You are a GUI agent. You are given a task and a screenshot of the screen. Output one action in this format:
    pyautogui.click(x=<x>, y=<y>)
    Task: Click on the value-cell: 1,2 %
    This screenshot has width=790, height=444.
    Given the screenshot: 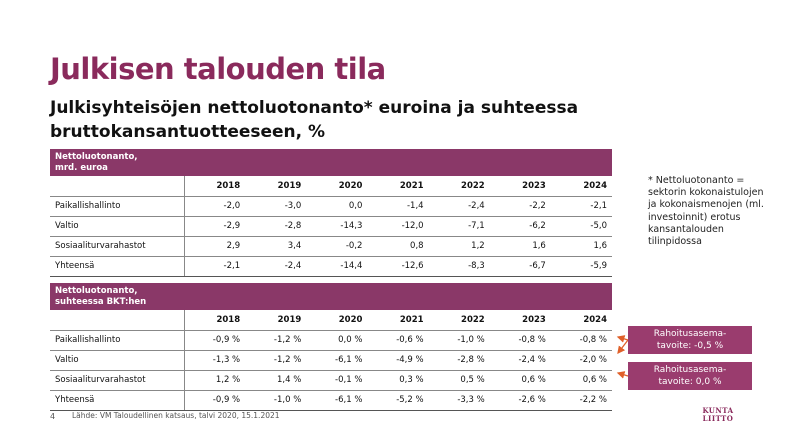 What is the action you would take?
    pyautogui.click(x=215, y=380)
    